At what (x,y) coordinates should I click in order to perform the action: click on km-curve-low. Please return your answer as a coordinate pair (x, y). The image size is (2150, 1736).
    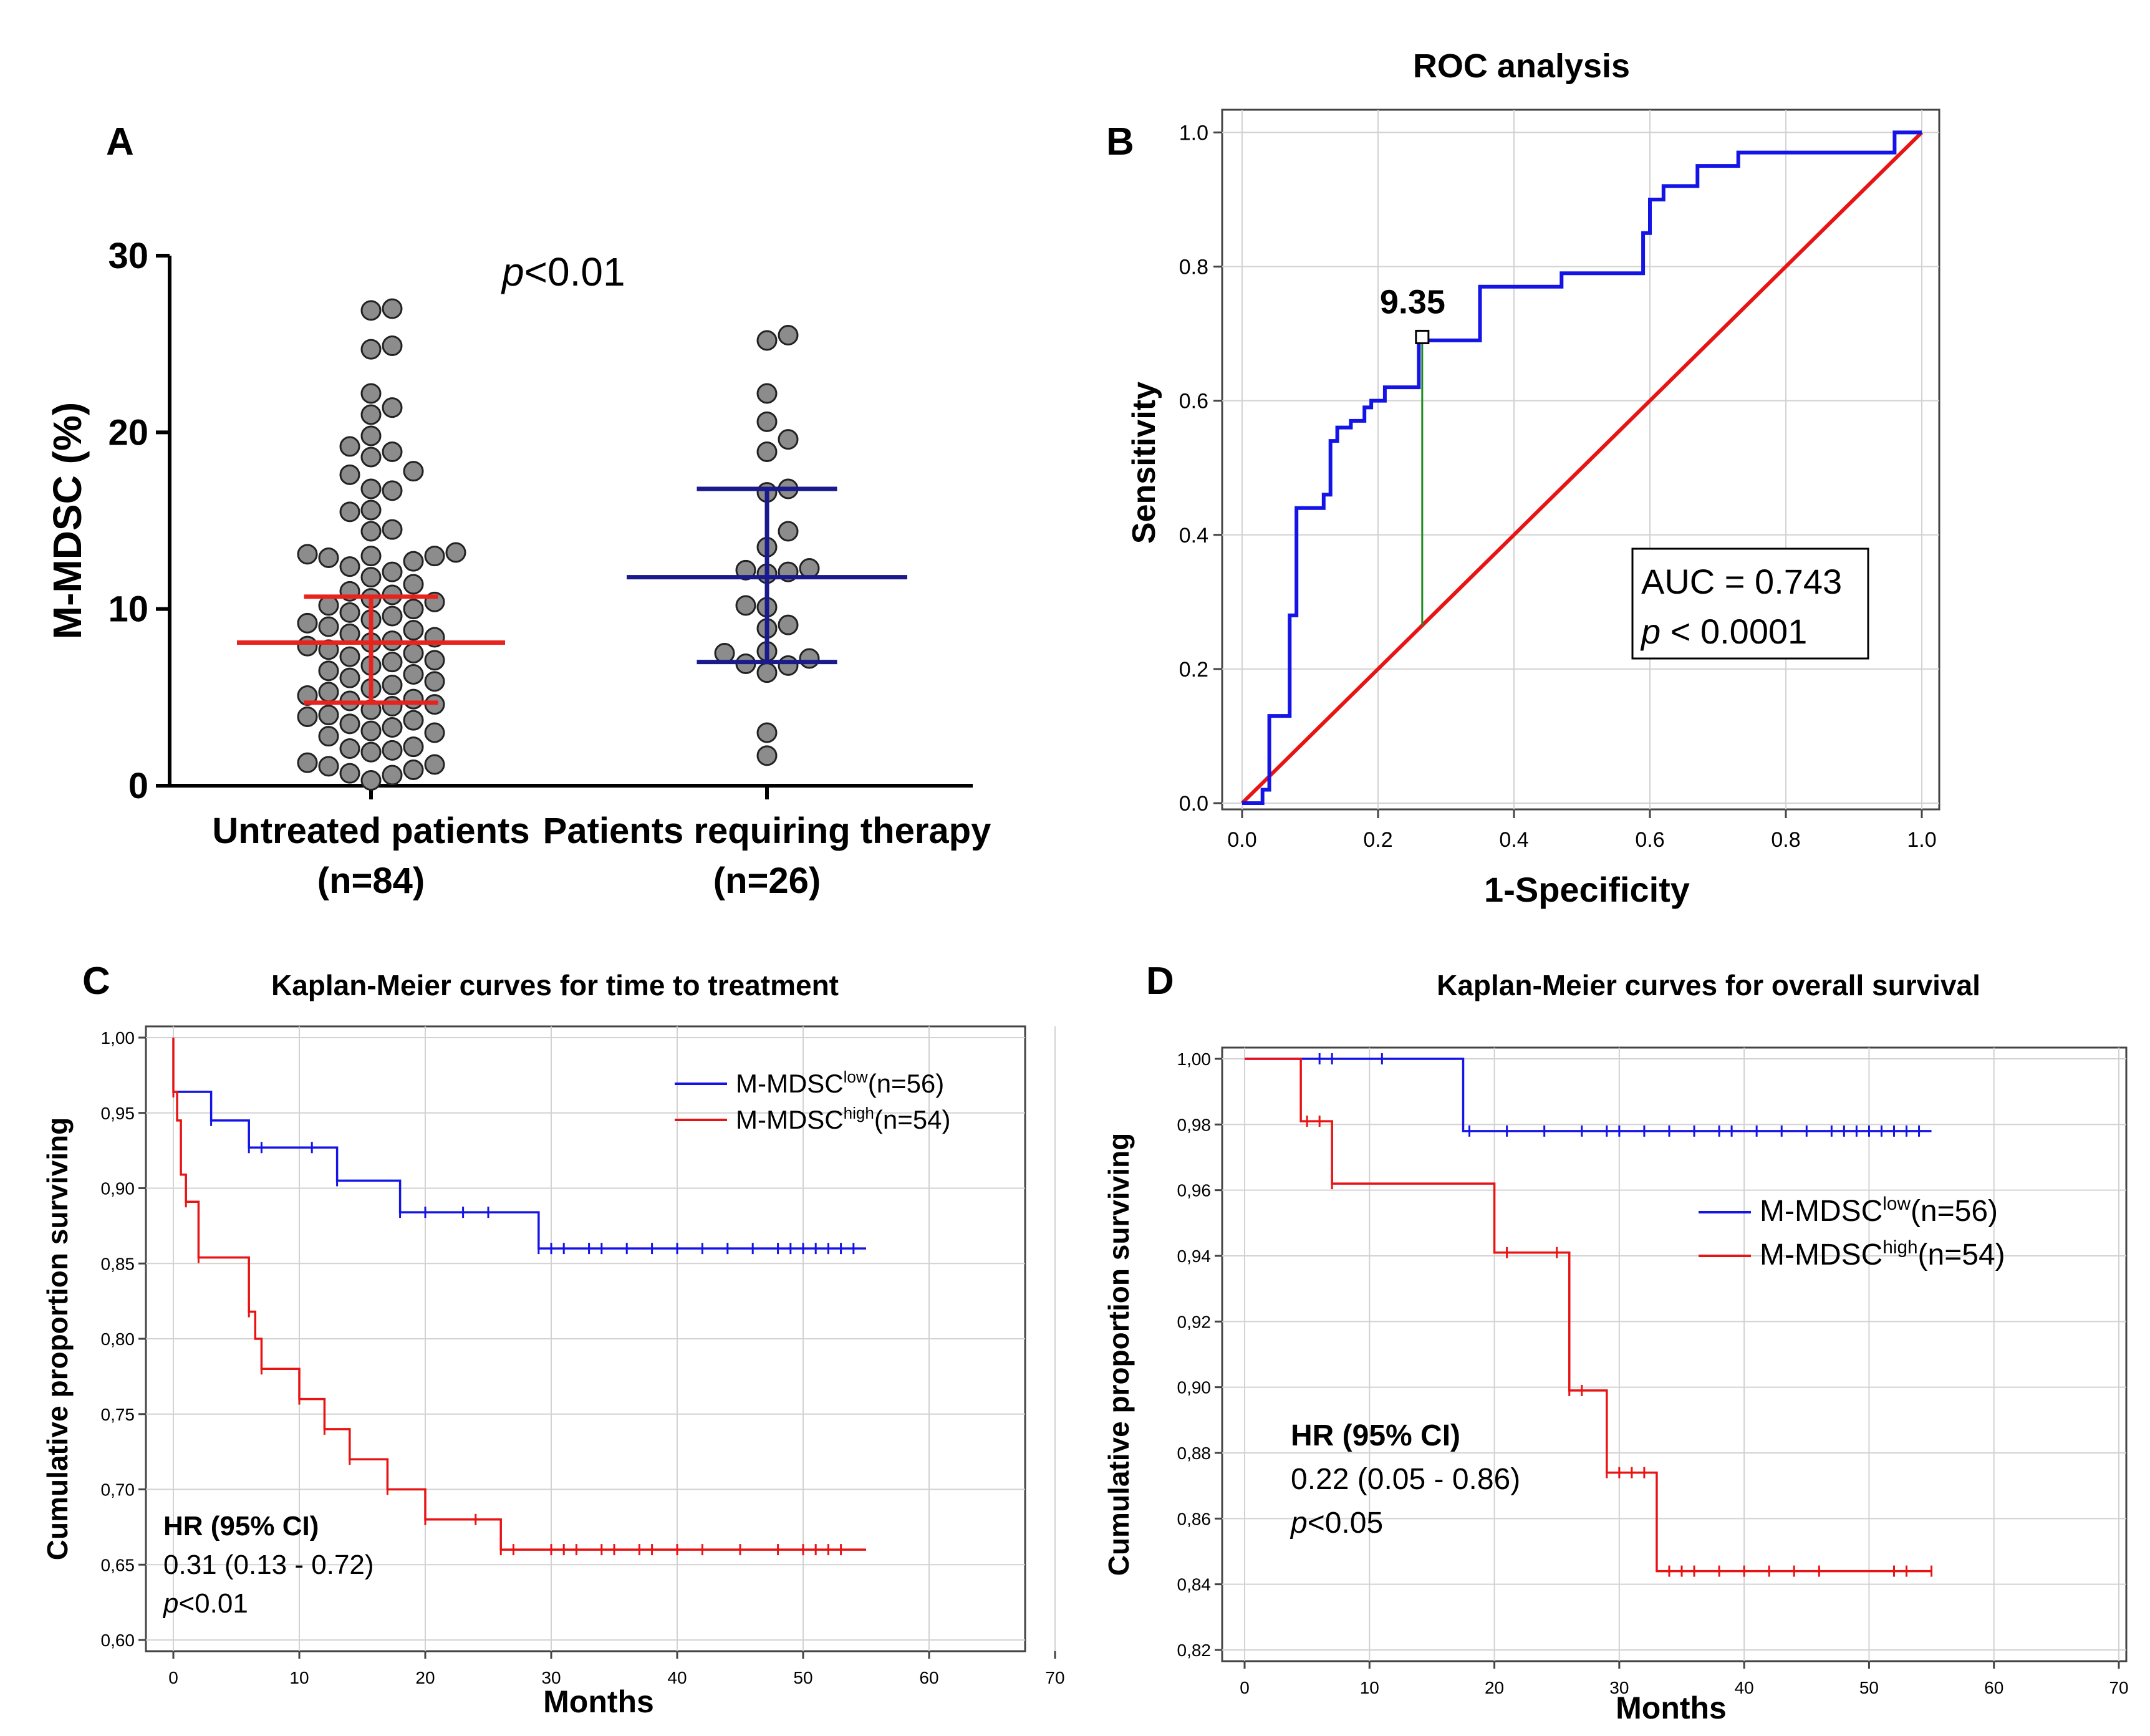
    Looking at the image, I should click on (1589, 1095).